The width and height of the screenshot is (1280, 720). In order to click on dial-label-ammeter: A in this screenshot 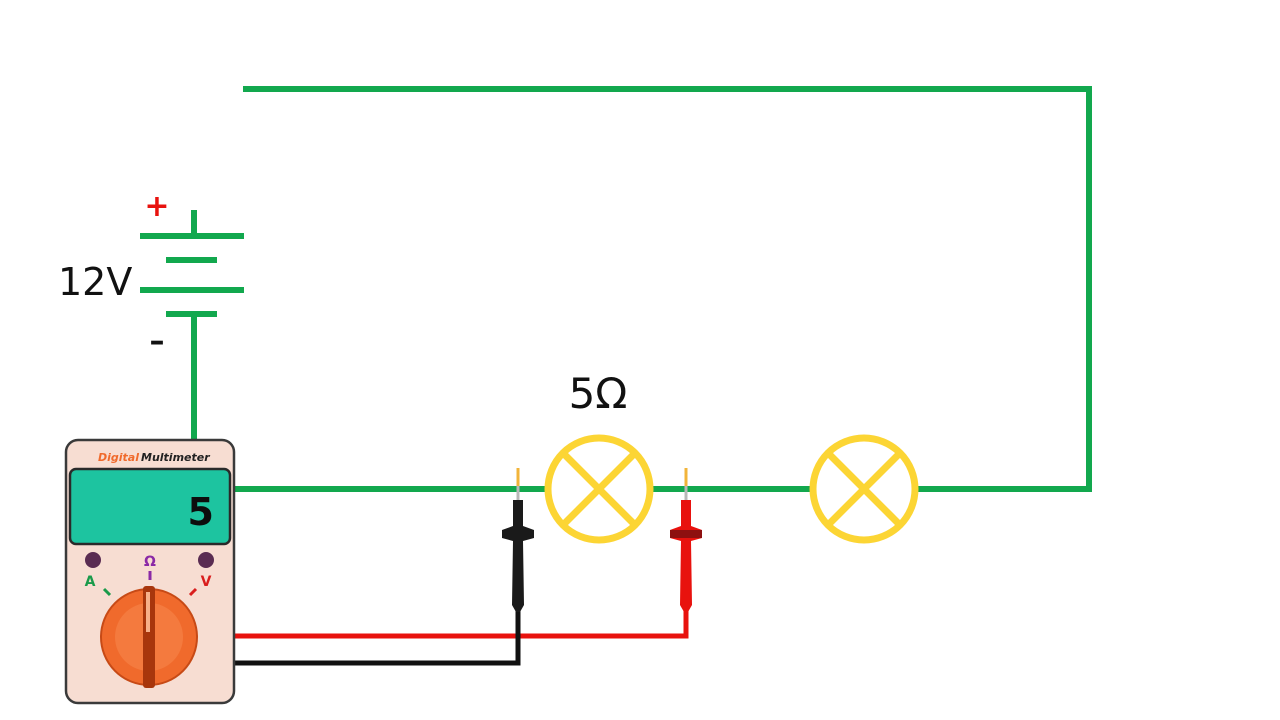, I will do `click(90, 582)`.